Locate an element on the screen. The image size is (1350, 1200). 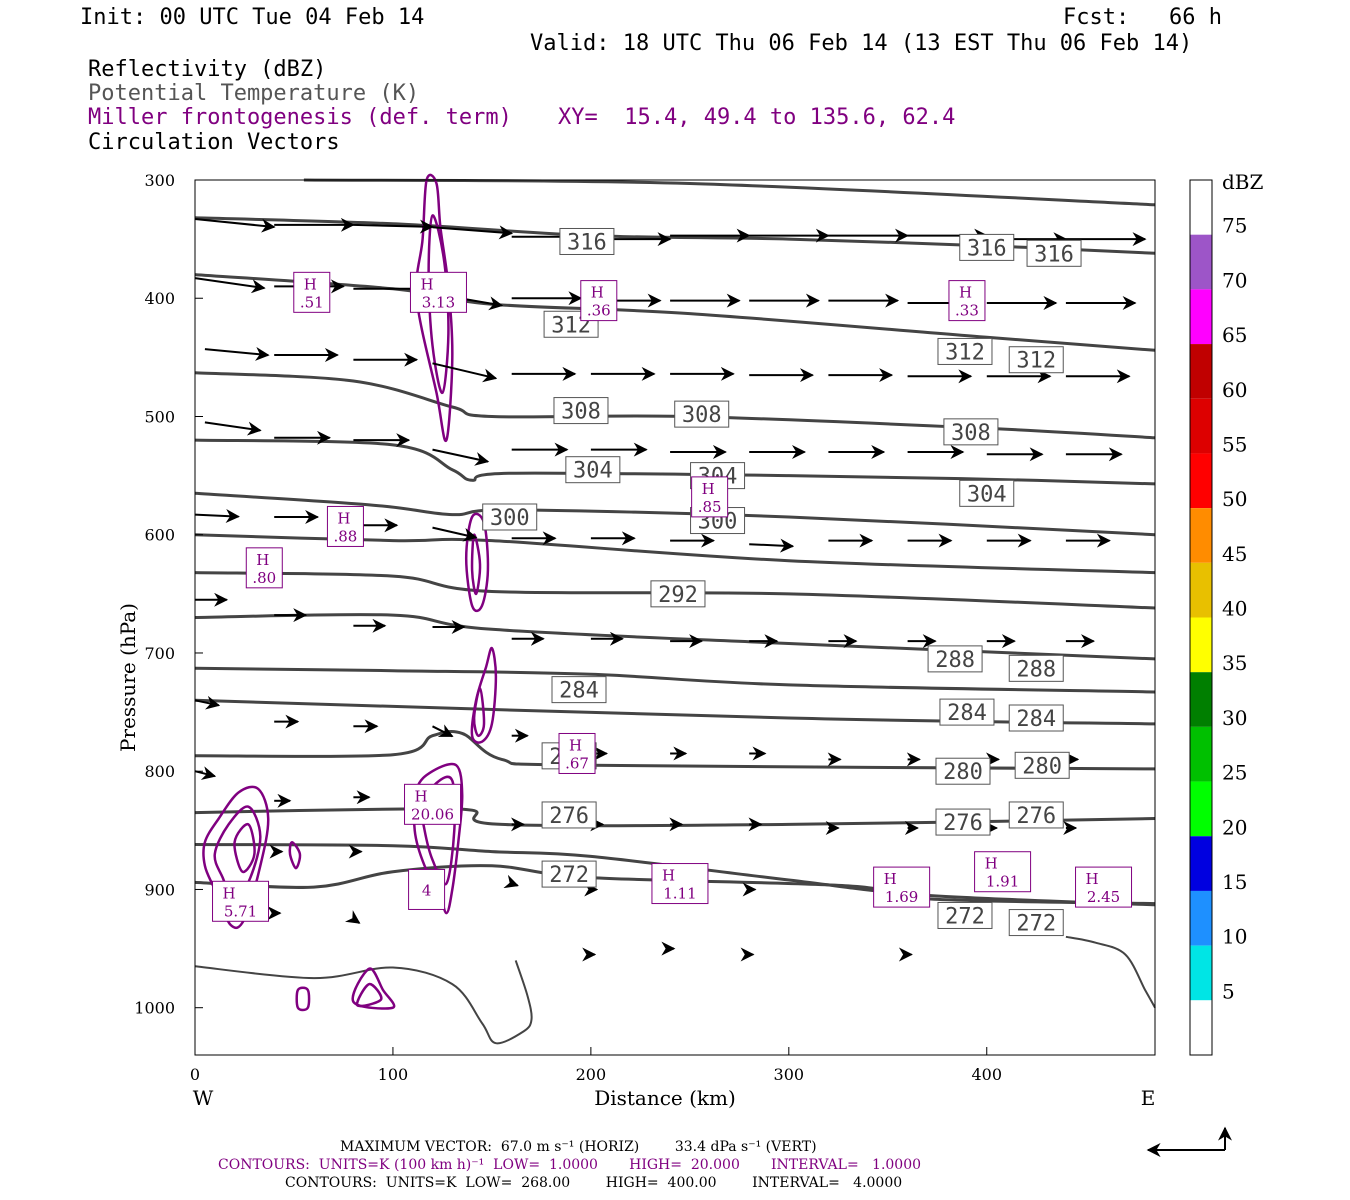
max-label-value: .85 is located at coordinates (710, 507).